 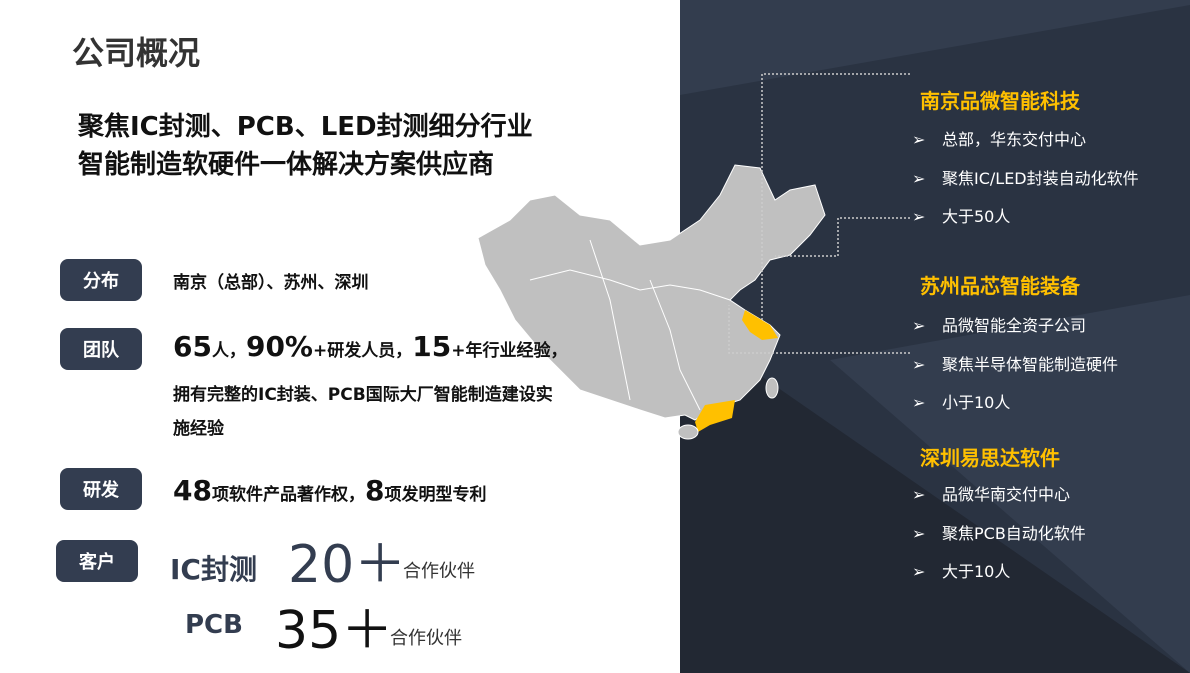 I want to click on team-text: 65人，90%+研发人员，15+年行业经验，, so click(x=370, y=346).